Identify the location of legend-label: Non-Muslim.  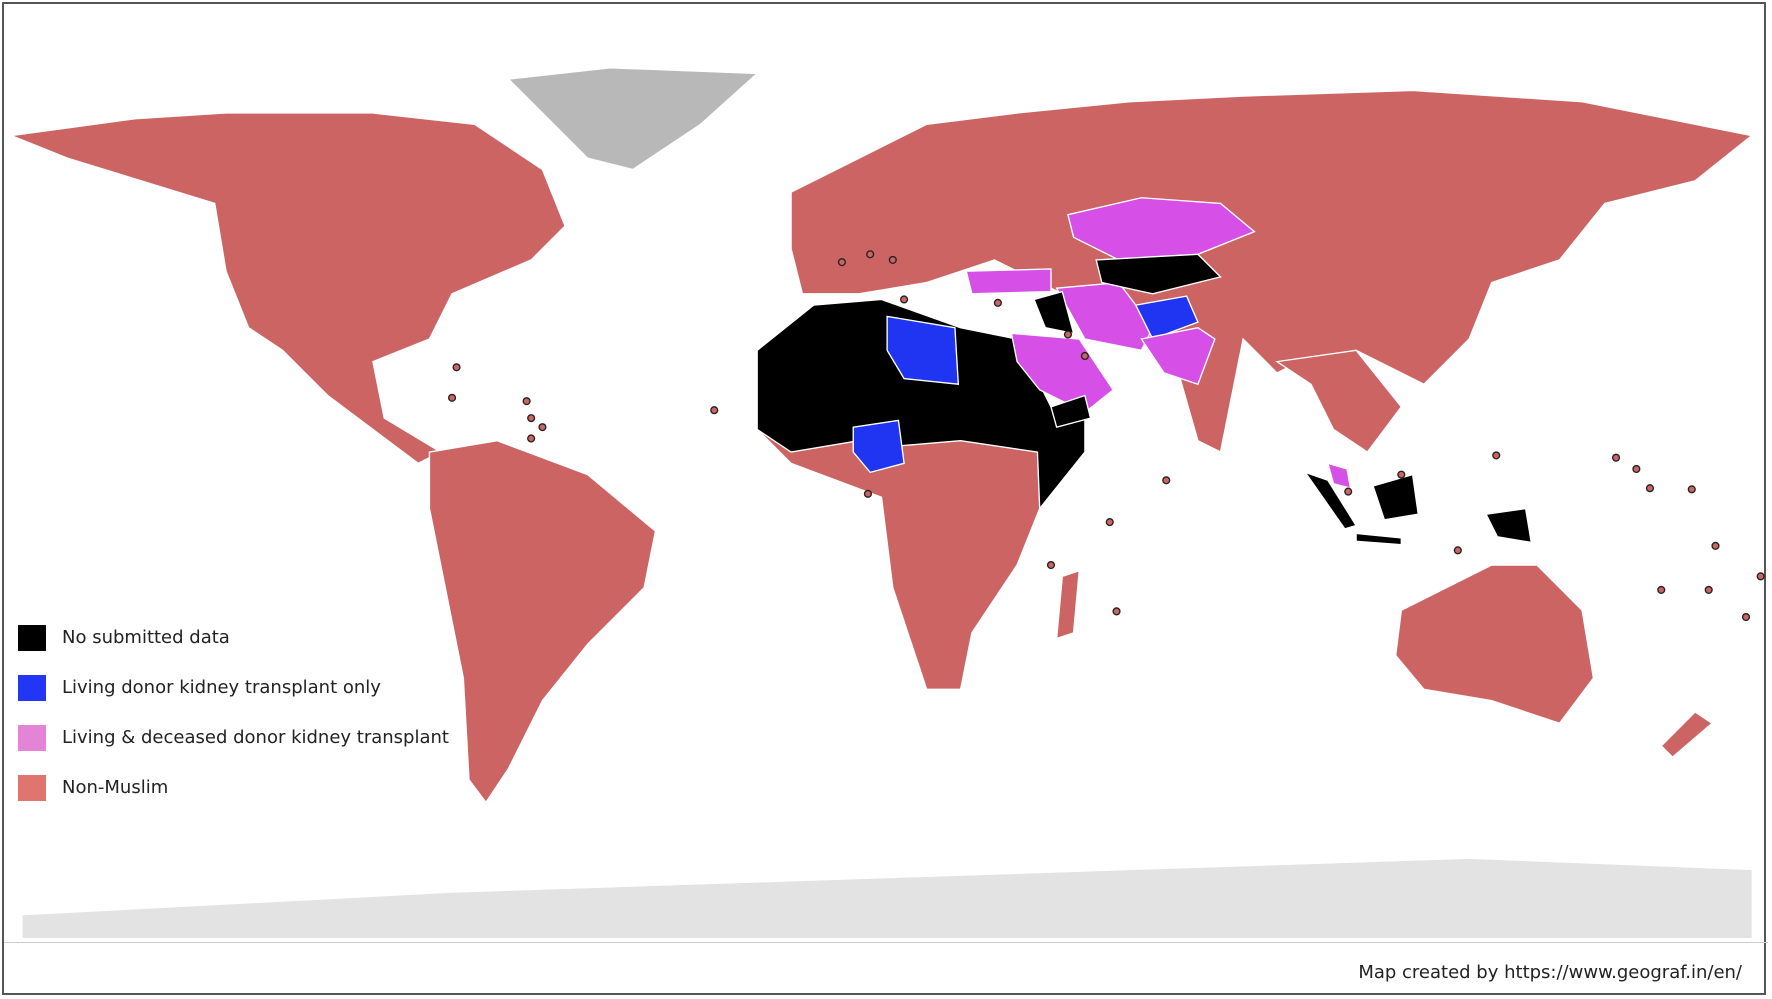
(115, 787).